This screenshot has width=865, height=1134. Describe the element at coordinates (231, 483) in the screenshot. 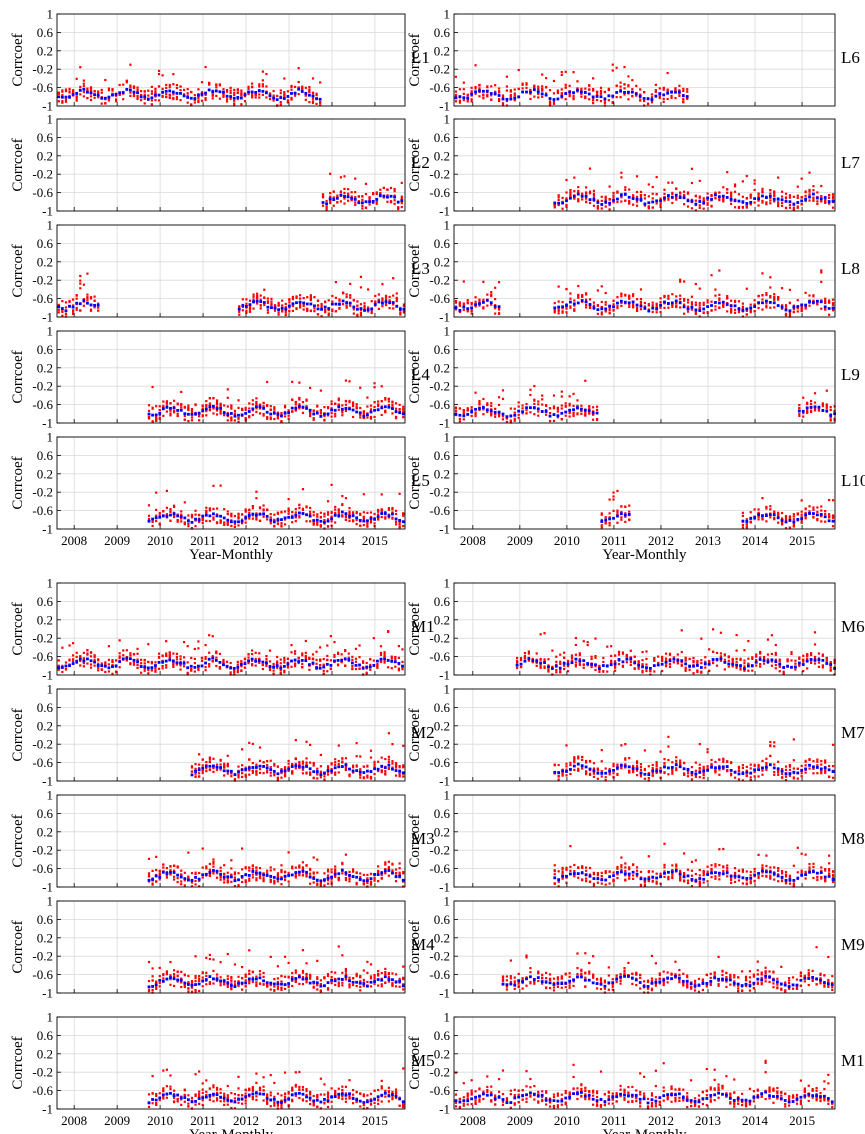

I see `axes-frame` at that location.